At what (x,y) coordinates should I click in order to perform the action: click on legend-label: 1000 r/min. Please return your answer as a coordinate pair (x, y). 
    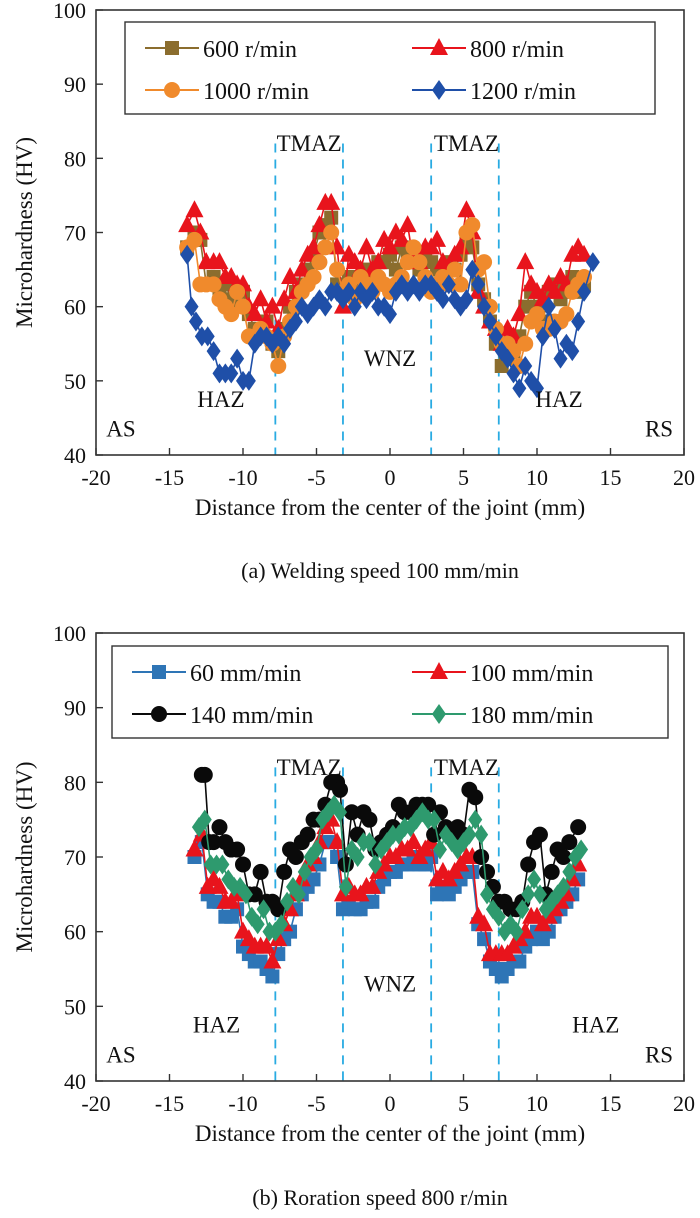
    Looking at the image, I should click on (256, 92).